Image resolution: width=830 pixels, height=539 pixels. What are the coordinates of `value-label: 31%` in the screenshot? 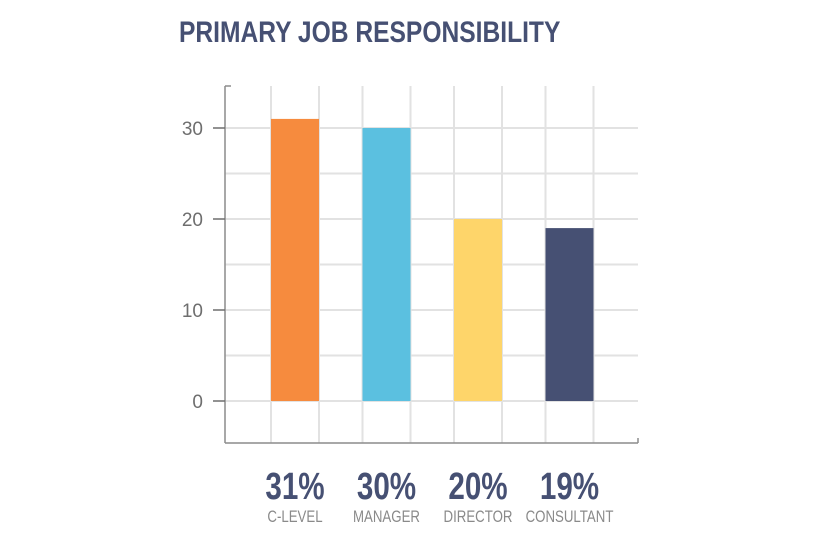 It's located at (294, 487).